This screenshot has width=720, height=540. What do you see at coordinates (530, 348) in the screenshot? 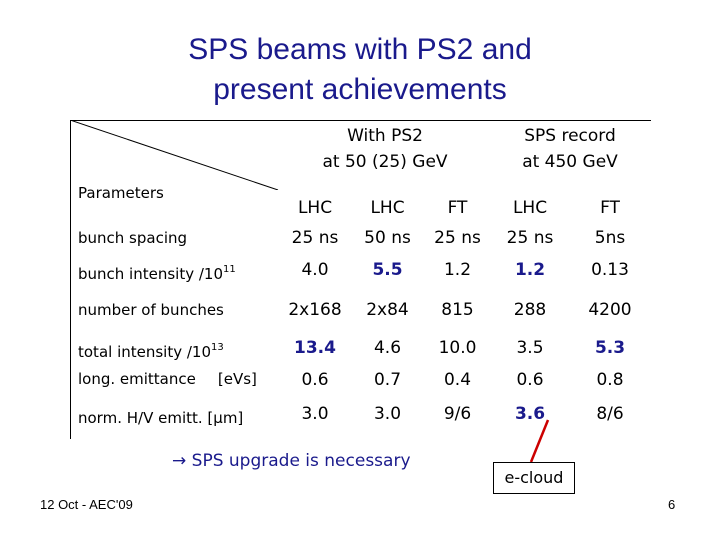
I see `table-cell: 3.5` at bounding box center [530, 348].